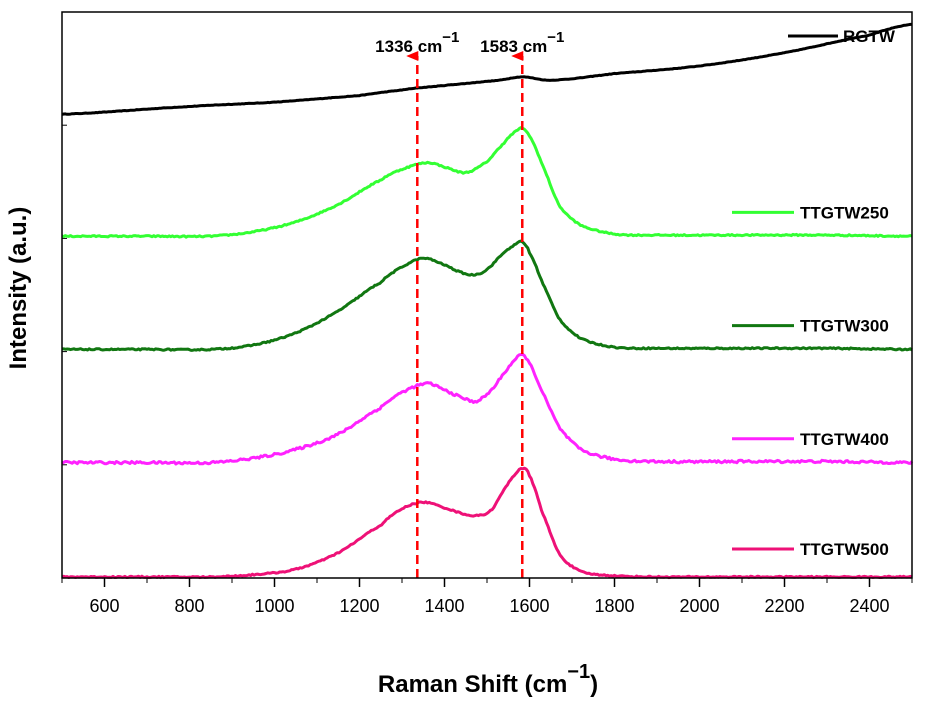 The image size is (929, 709). I want to click on peak-label: 1336 cm−1, so click(417, 42).